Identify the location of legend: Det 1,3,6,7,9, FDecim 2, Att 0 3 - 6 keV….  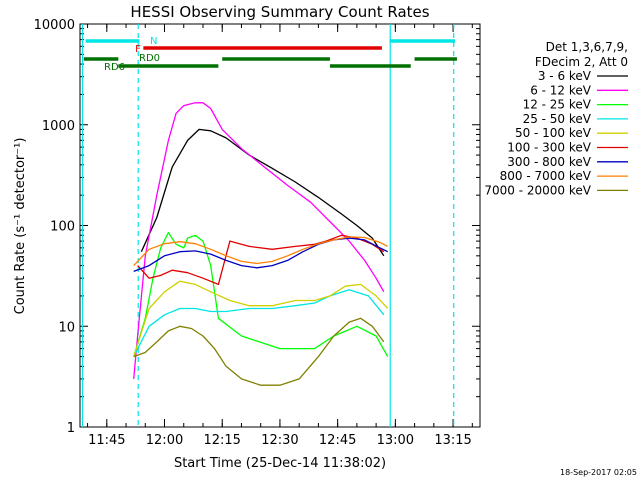
(556, 118).